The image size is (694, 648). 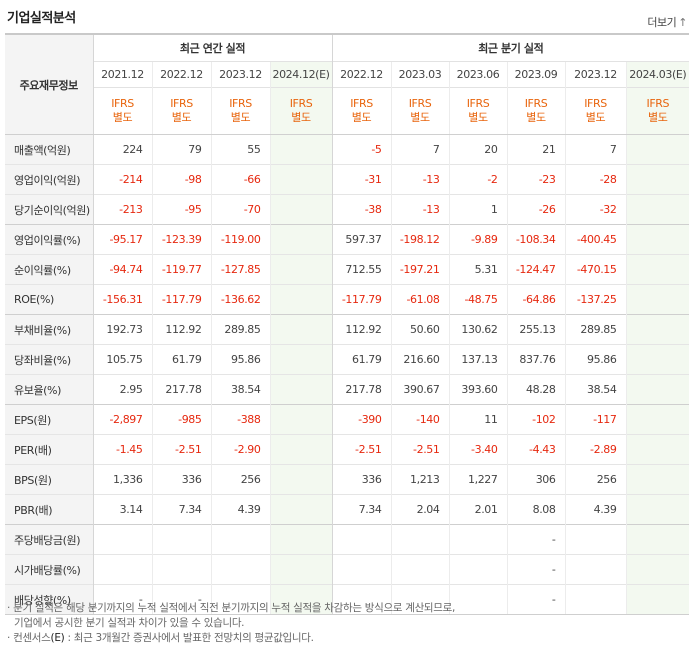 I want to click on more-link: 더보기 ↑, so click(x=667, y=22).